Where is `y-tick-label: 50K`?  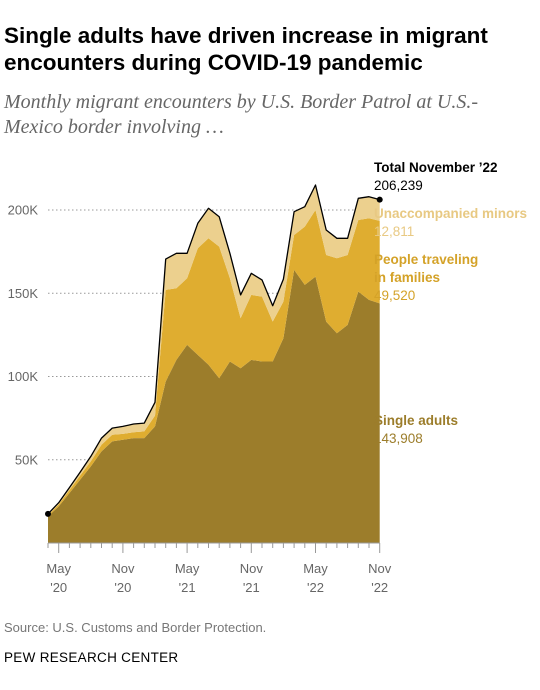 y-tick-label: 50K is located at coordinates (26, 459).